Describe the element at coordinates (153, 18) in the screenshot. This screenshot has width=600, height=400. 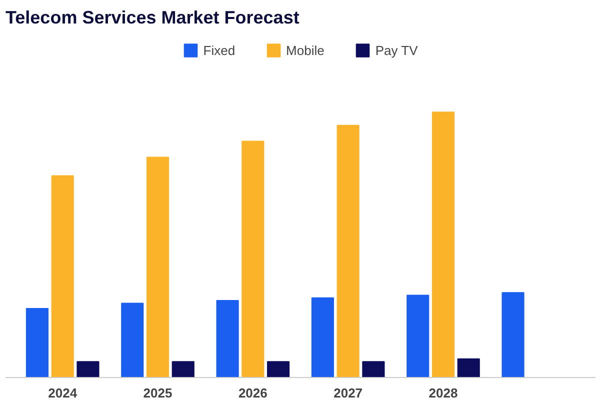
I see `chart-title: Telecom Services Market Forecast` at that location.